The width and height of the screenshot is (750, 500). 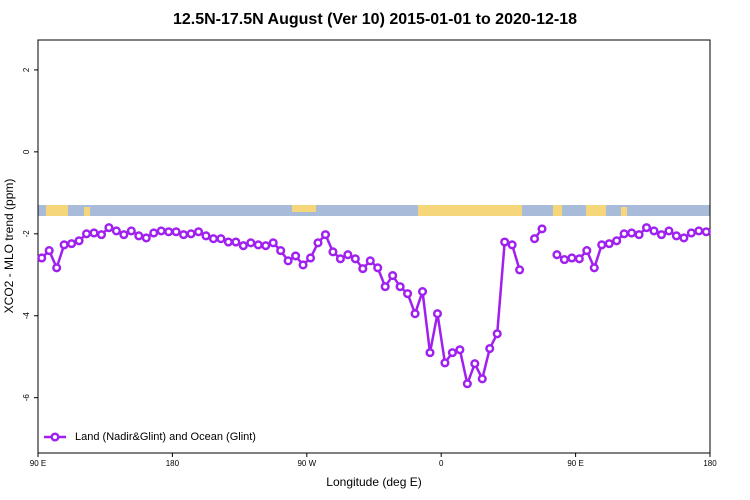 I want to click on x-tick-label: 0, so click(x=441, y=463).